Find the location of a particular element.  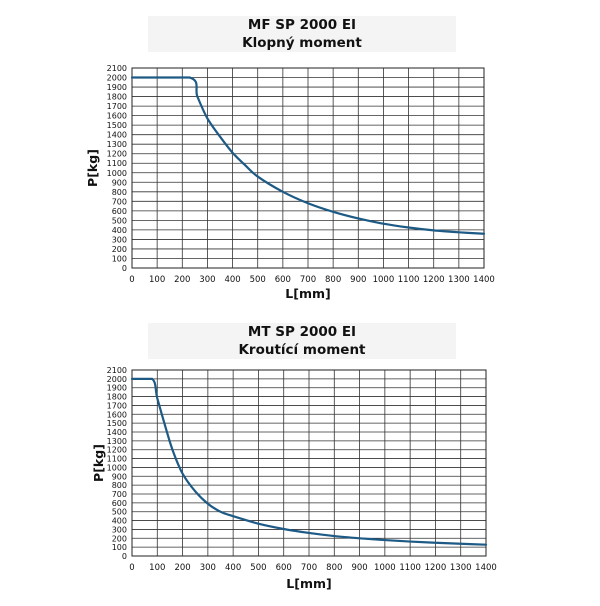

chart-2-title-block: MT SP 2000 EI Kroutící moment is located at coordinates (302, 341).